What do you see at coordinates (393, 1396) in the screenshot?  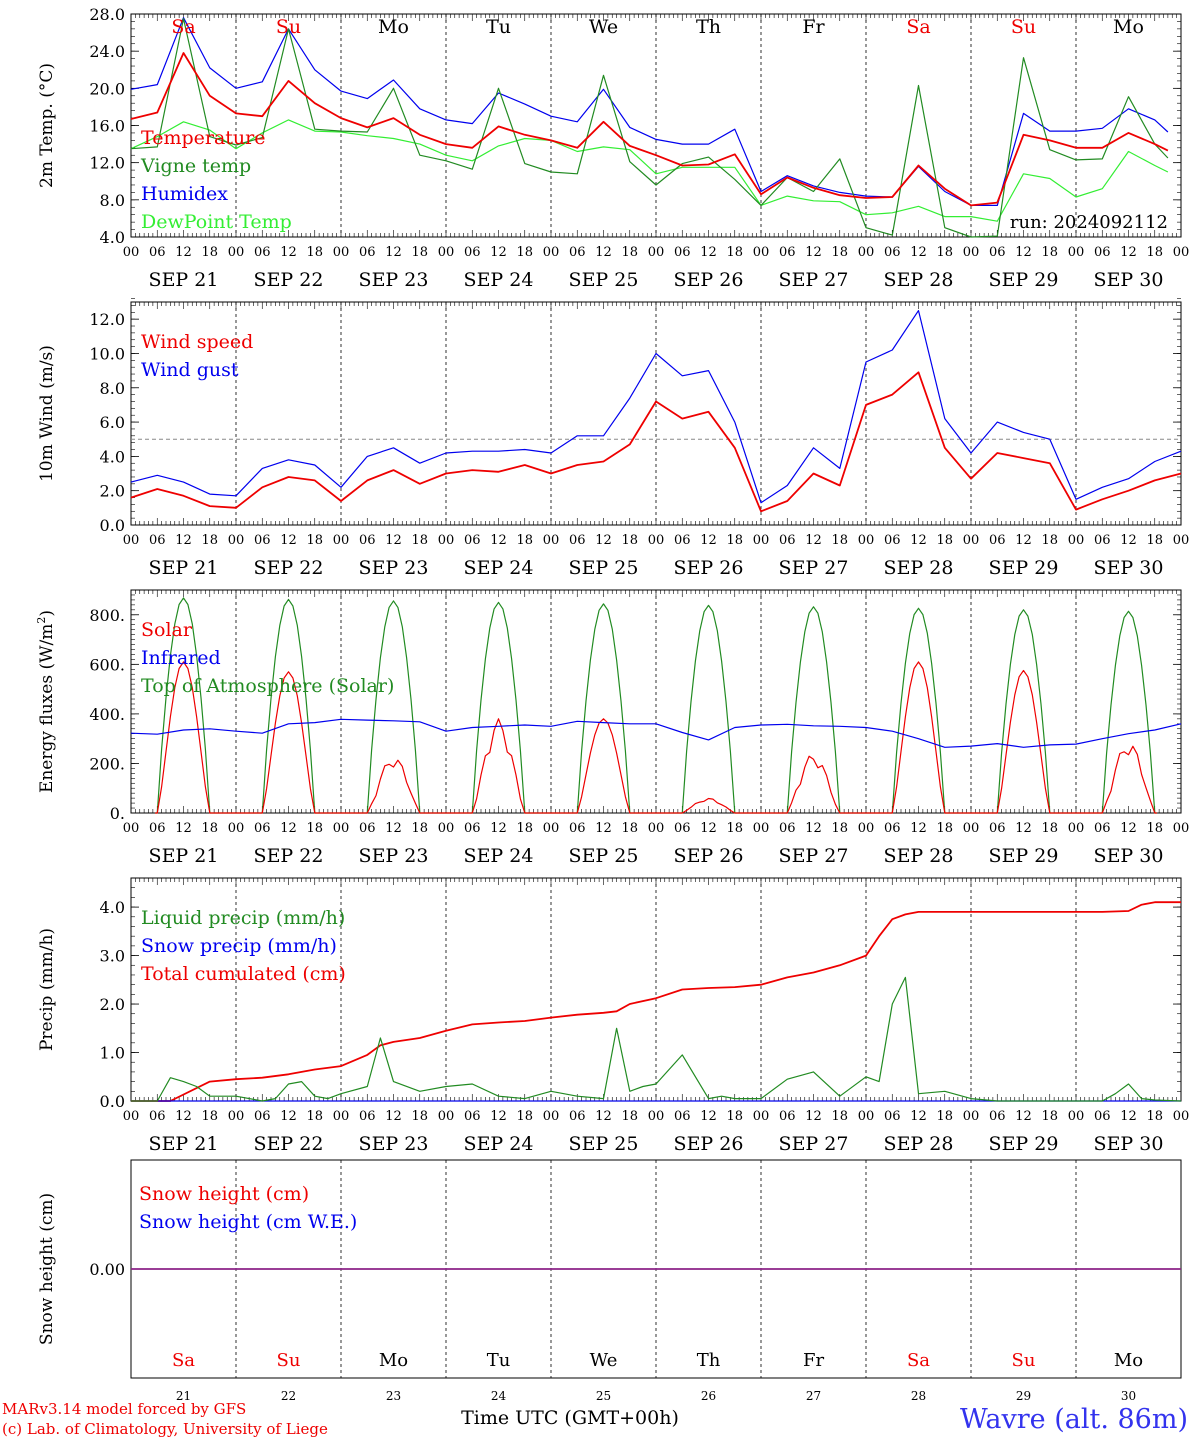 I see `day-number-label: 23` at bounding box center [393, 1396].